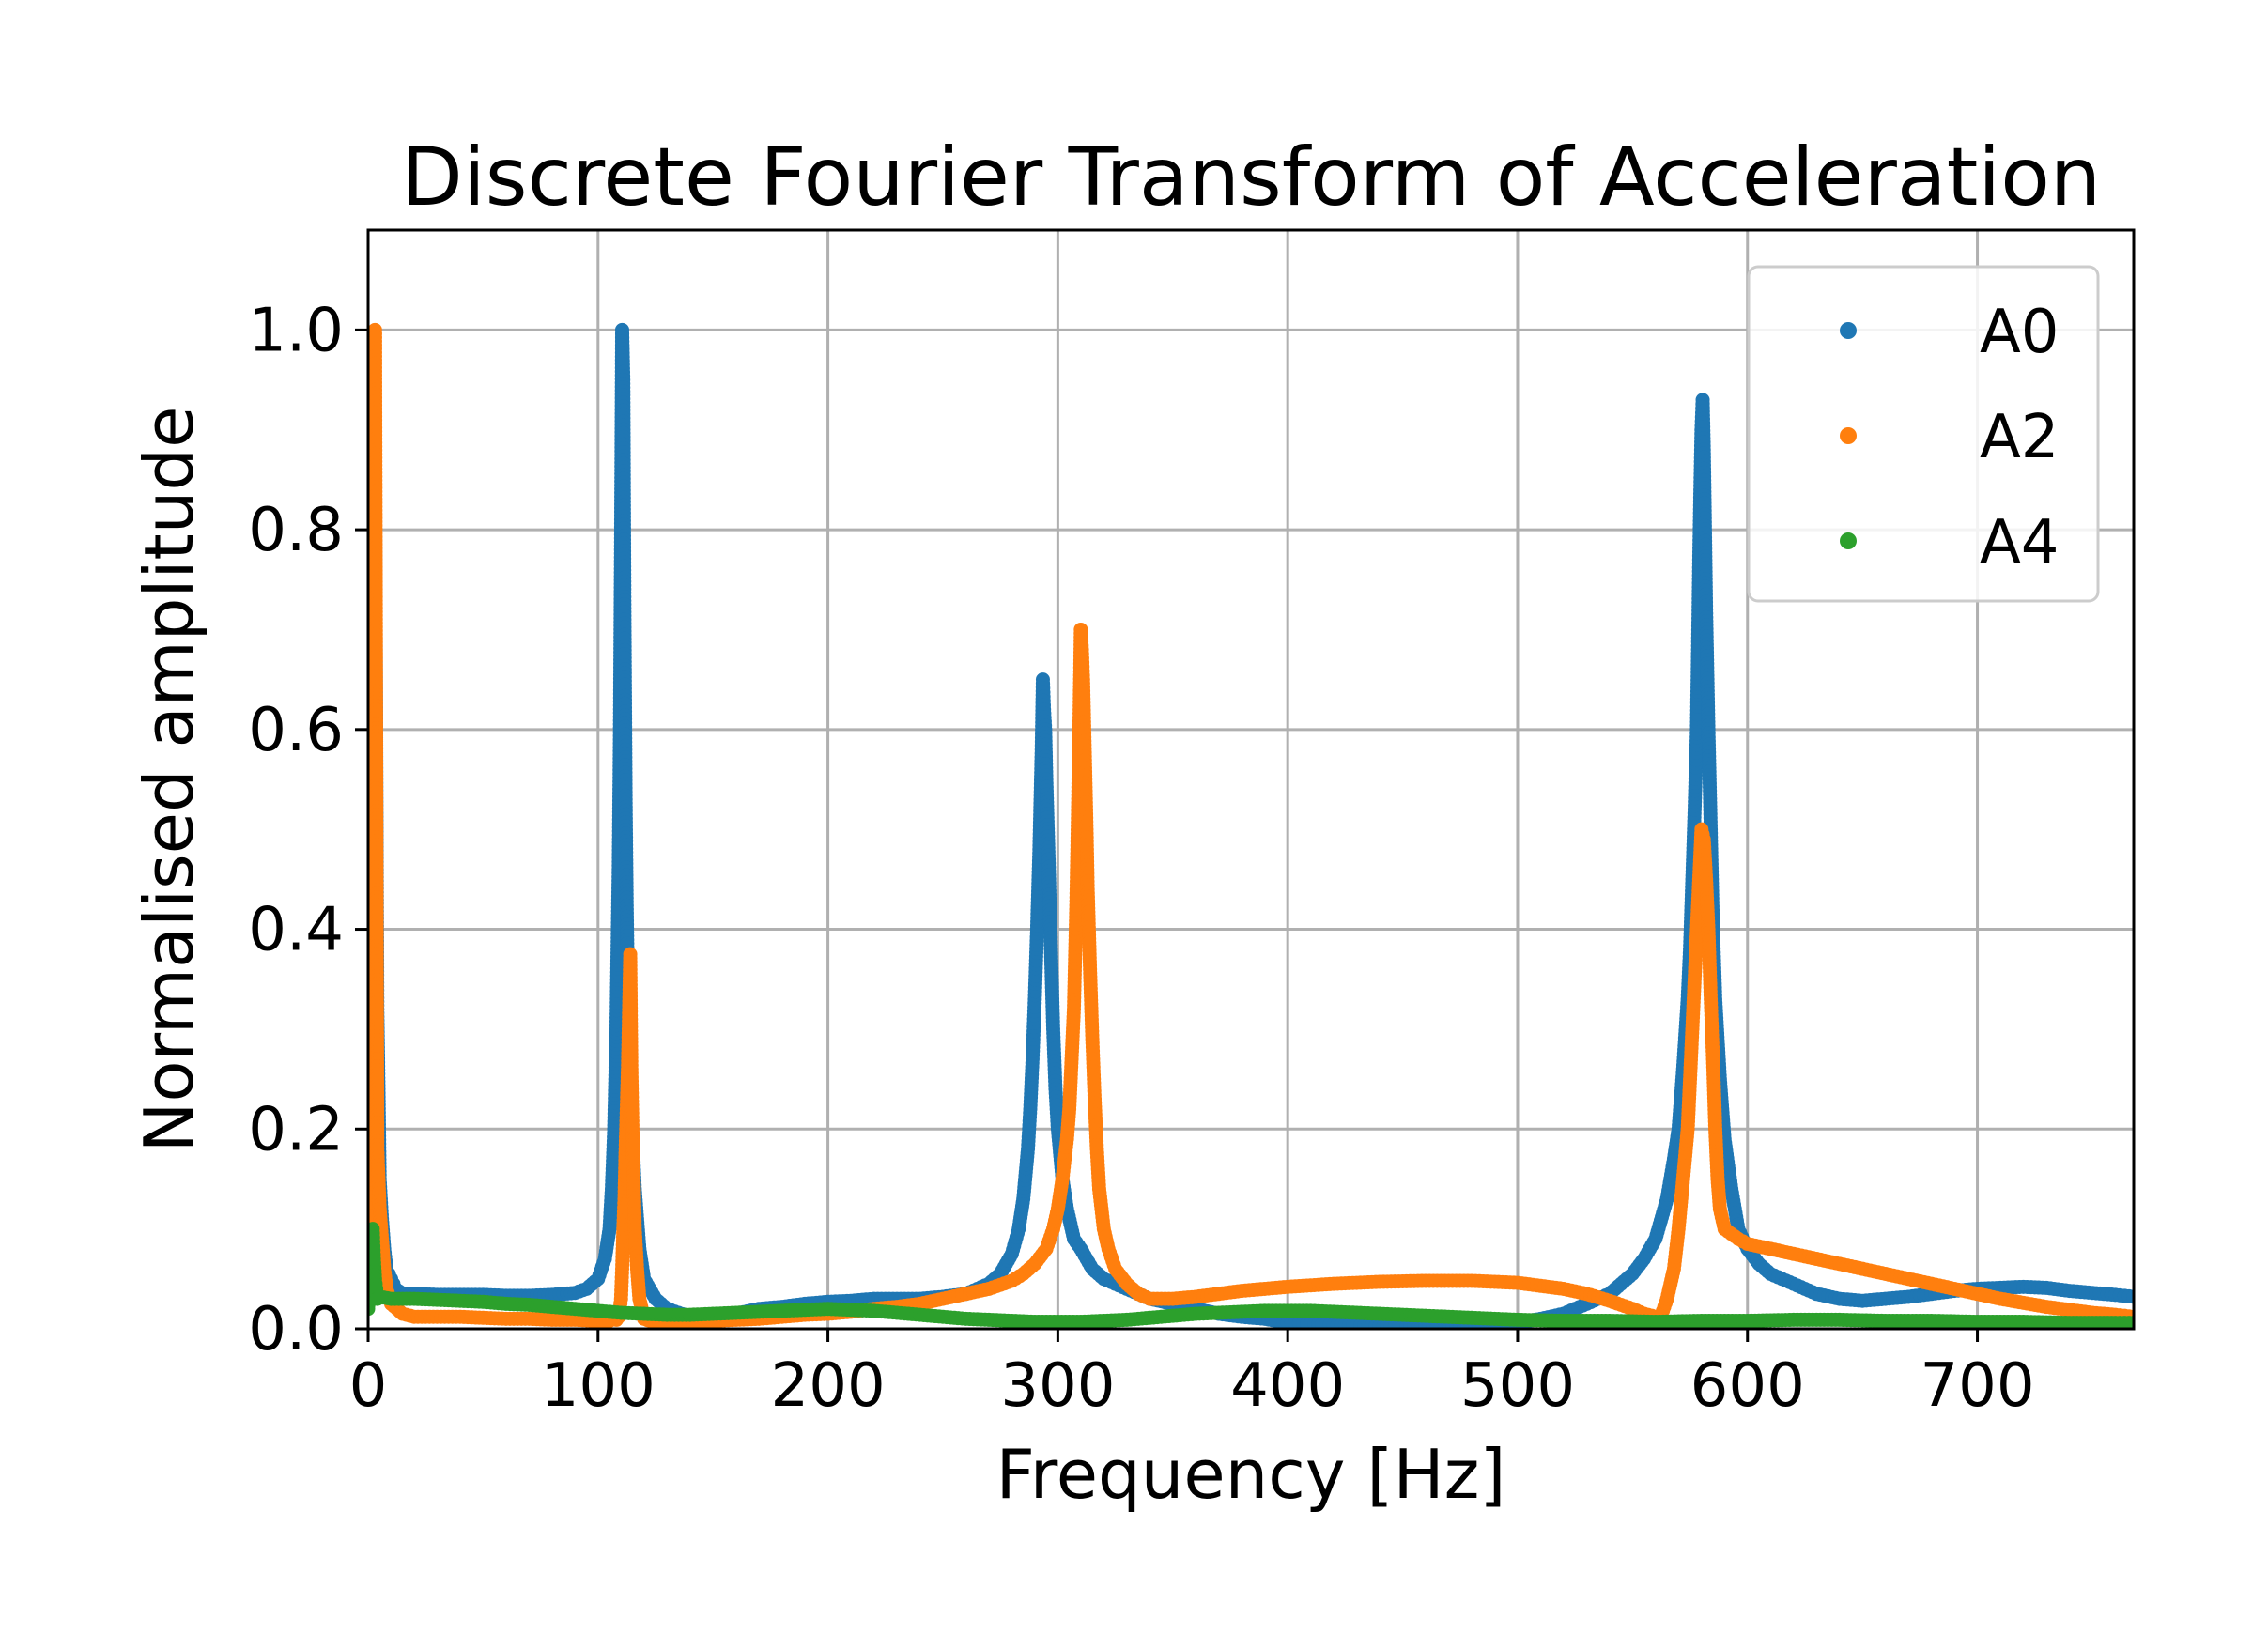  What do you see at coordinates (1747, 1386) in the screenshot?
I see `x-tick-label: 600` at bounding box center [1747, 1386].